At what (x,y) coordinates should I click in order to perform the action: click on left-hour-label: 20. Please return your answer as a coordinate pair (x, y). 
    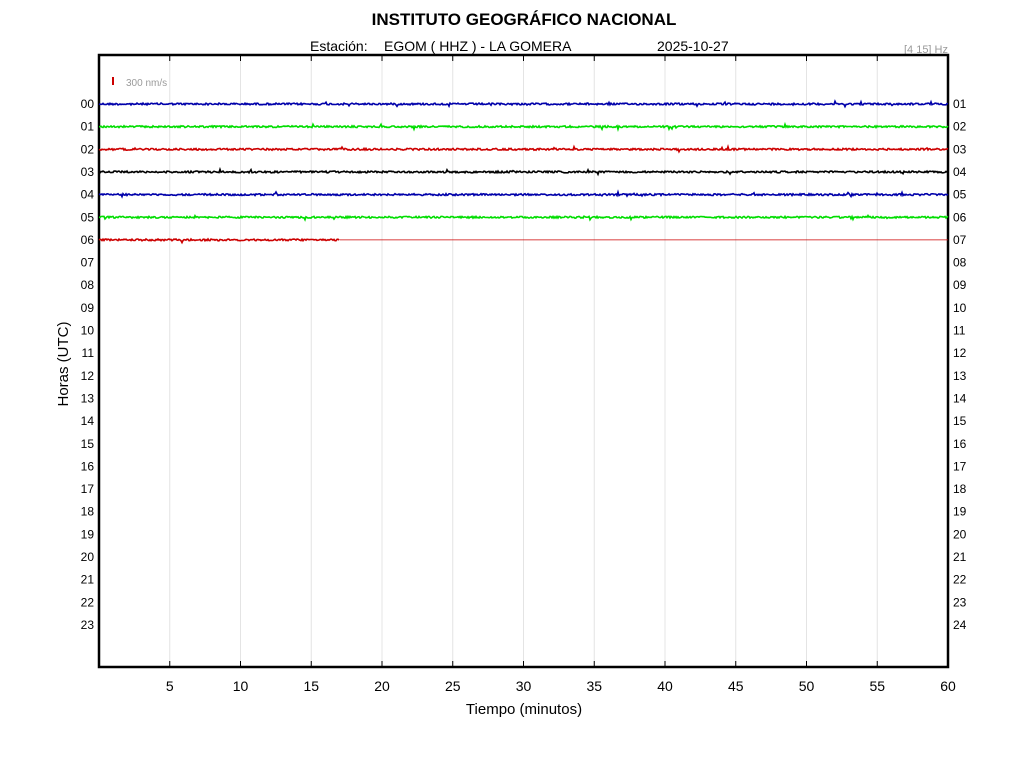
    Looking at the image, I should click on (88, 557).